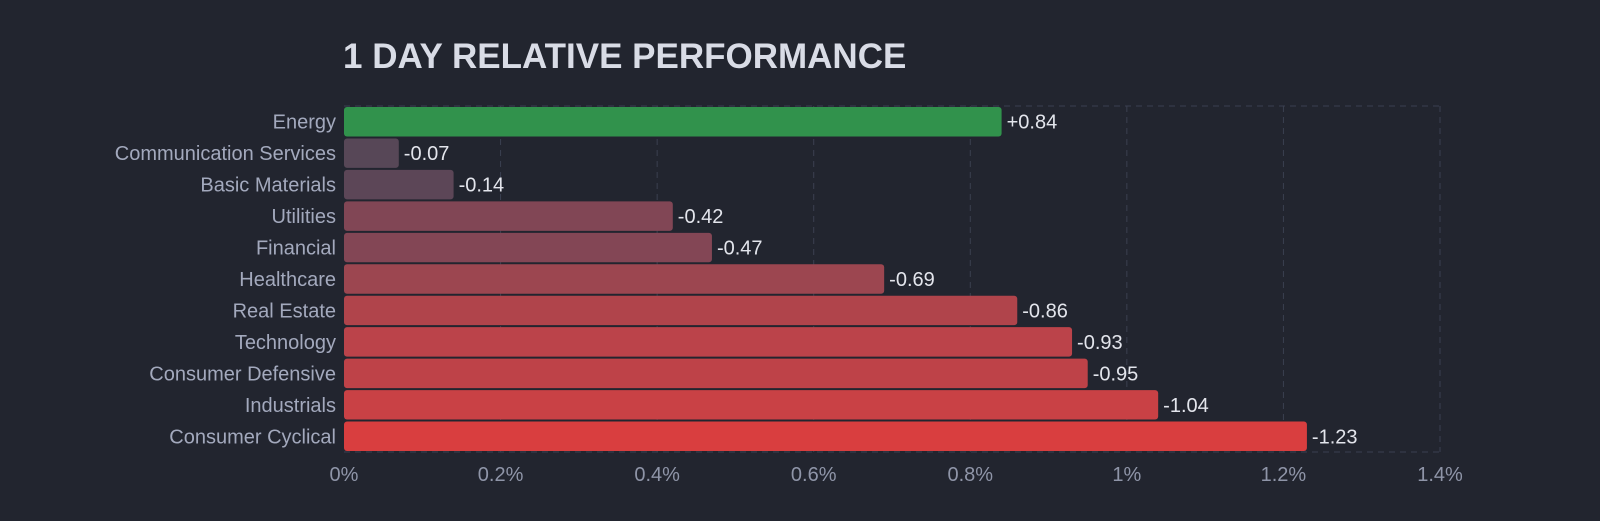  I want to click on category-label: Technology, so click(285, 343).